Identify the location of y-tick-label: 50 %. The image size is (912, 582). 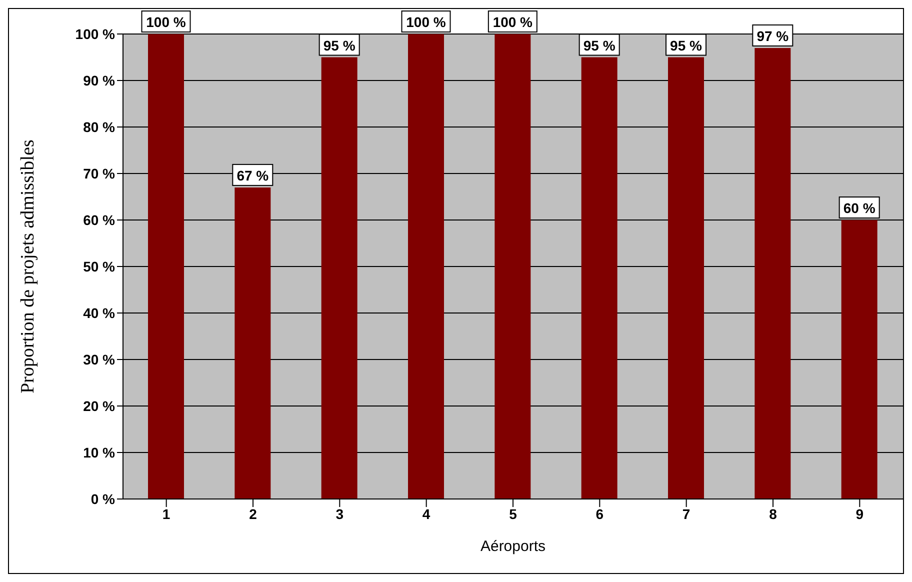
(99, 266).